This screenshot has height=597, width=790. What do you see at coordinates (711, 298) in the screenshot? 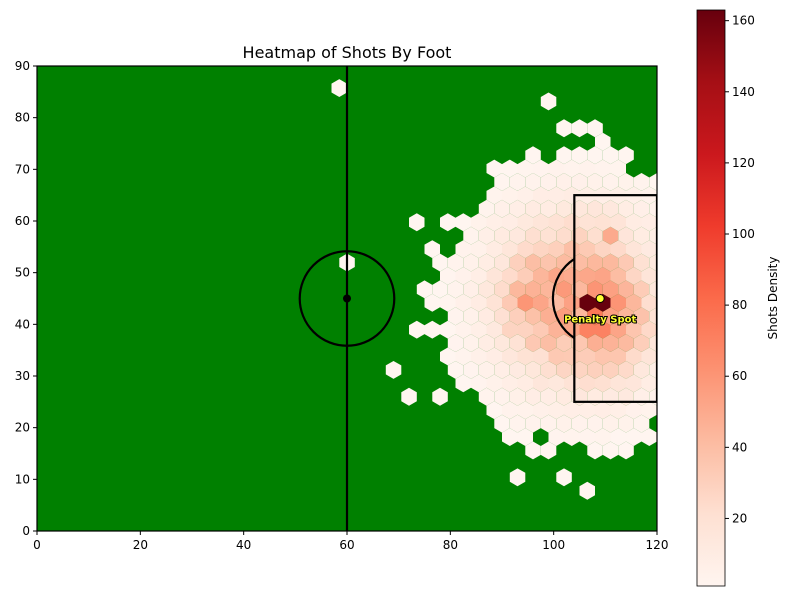
I see `colorbar` at bounding box center [711, 298].